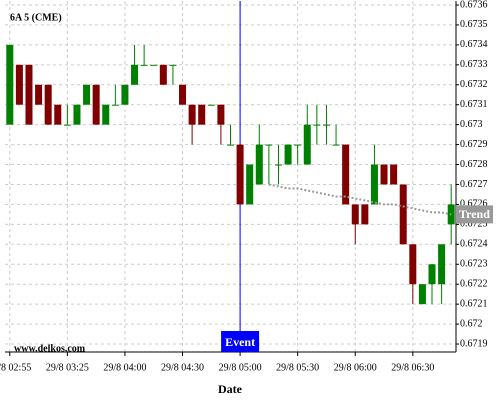 The width and height of the screenshot is (500, 400). I want to click on y-tick-label: 0.6735, so click(474, 24).